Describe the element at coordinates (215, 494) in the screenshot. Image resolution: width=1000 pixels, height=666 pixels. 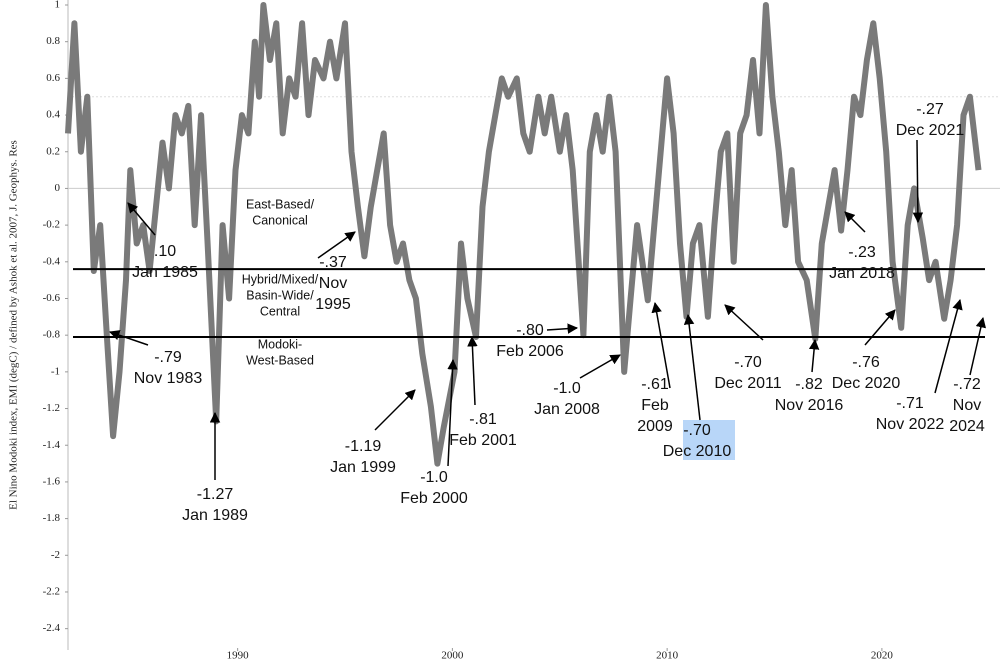
I see `annotation-label: -1.27` at that location.